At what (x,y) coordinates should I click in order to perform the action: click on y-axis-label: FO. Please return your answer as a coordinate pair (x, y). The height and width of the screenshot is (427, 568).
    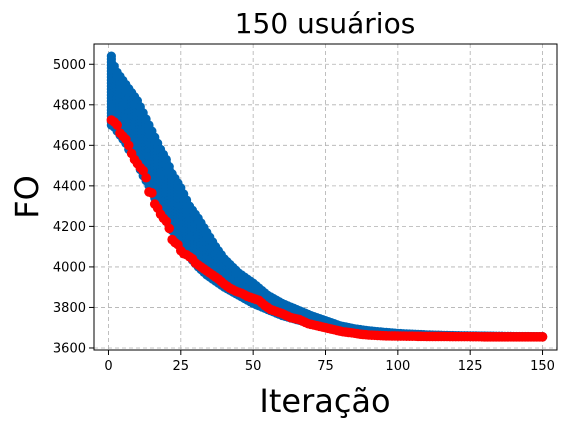
    Looking at the image, I should click on (27, 197).